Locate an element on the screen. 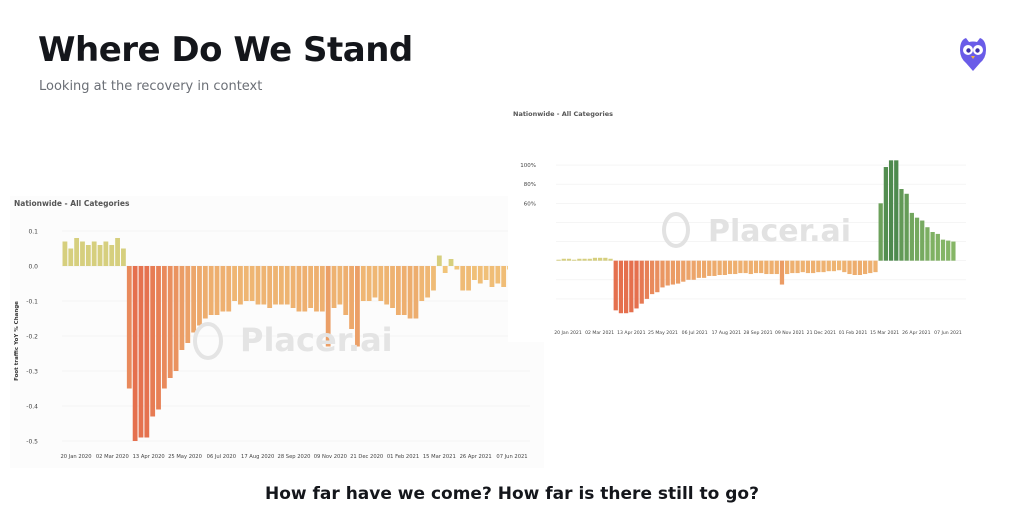  x-tick-label: 09 Nov 2021 is located at coordinates (789, 333).